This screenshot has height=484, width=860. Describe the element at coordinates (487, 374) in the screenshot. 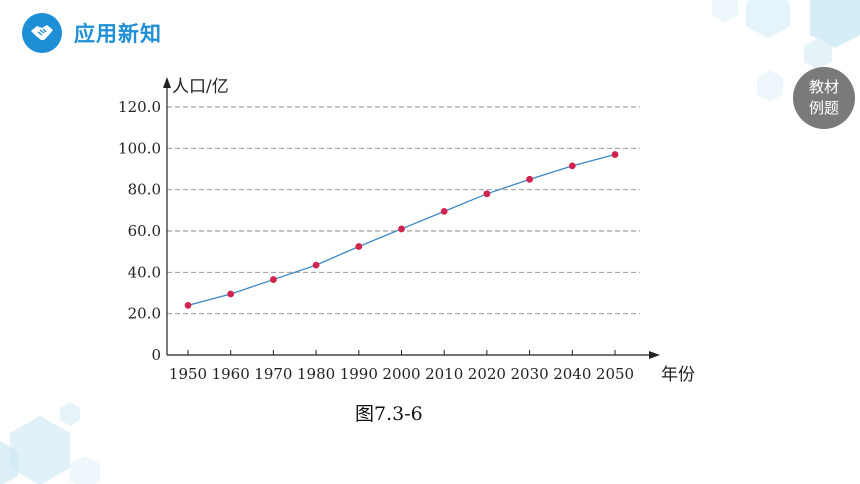

I see `x-tick-label: 2020` at that location.